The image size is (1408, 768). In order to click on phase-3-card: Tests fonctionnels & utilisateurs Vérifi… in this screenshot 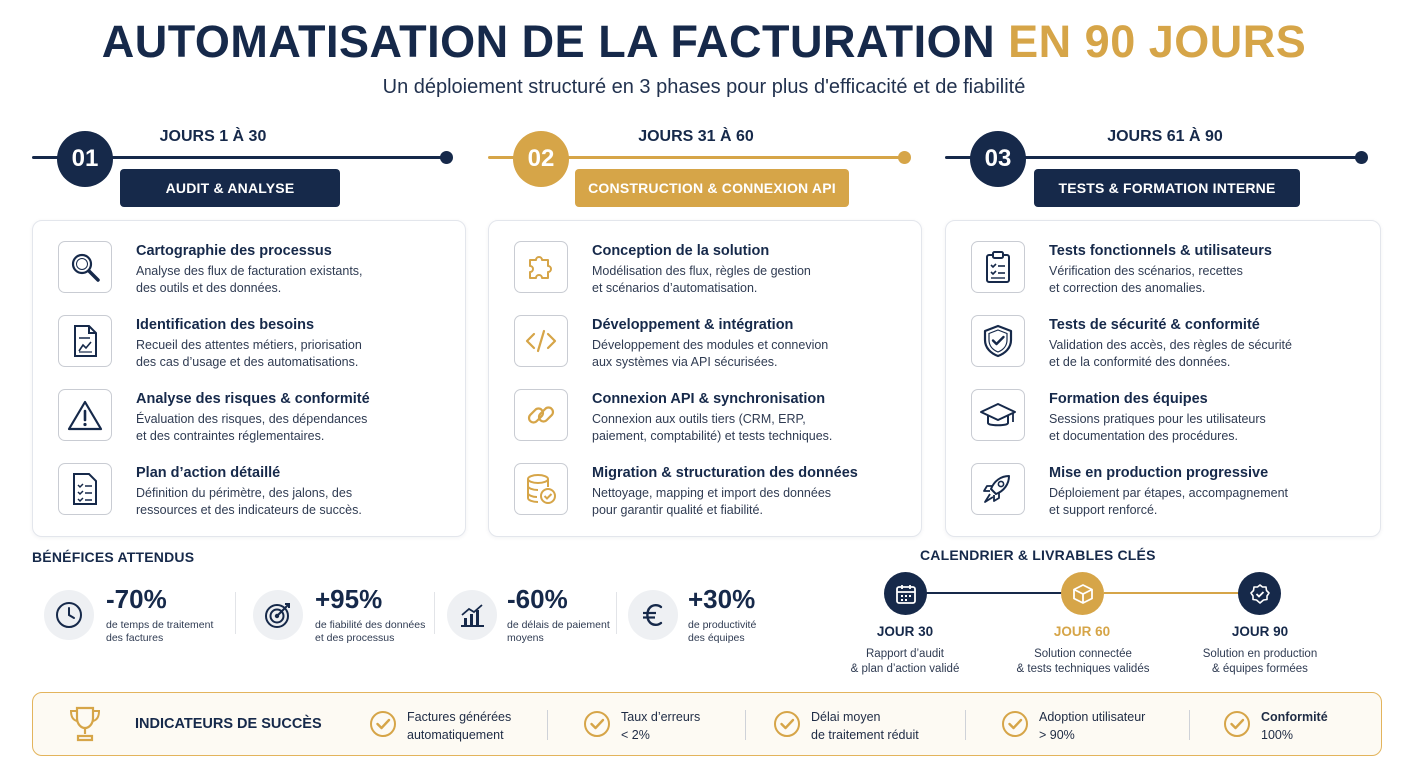, I will do `click(1163, 378)`.